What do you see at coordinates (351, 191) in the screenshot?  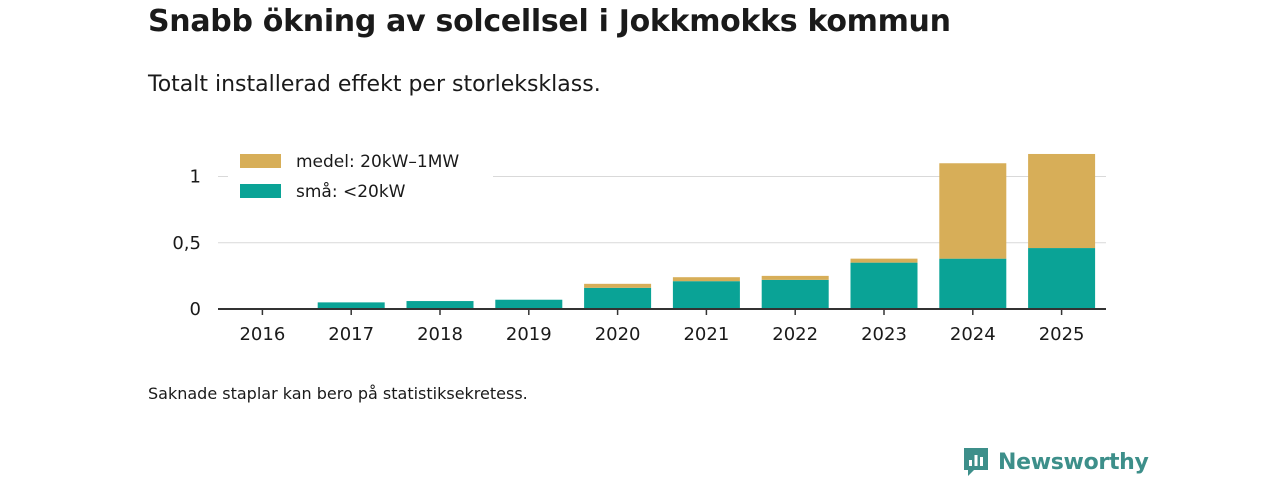 I see `legend-label: små: <20kW` at bounding box center [351, 191].